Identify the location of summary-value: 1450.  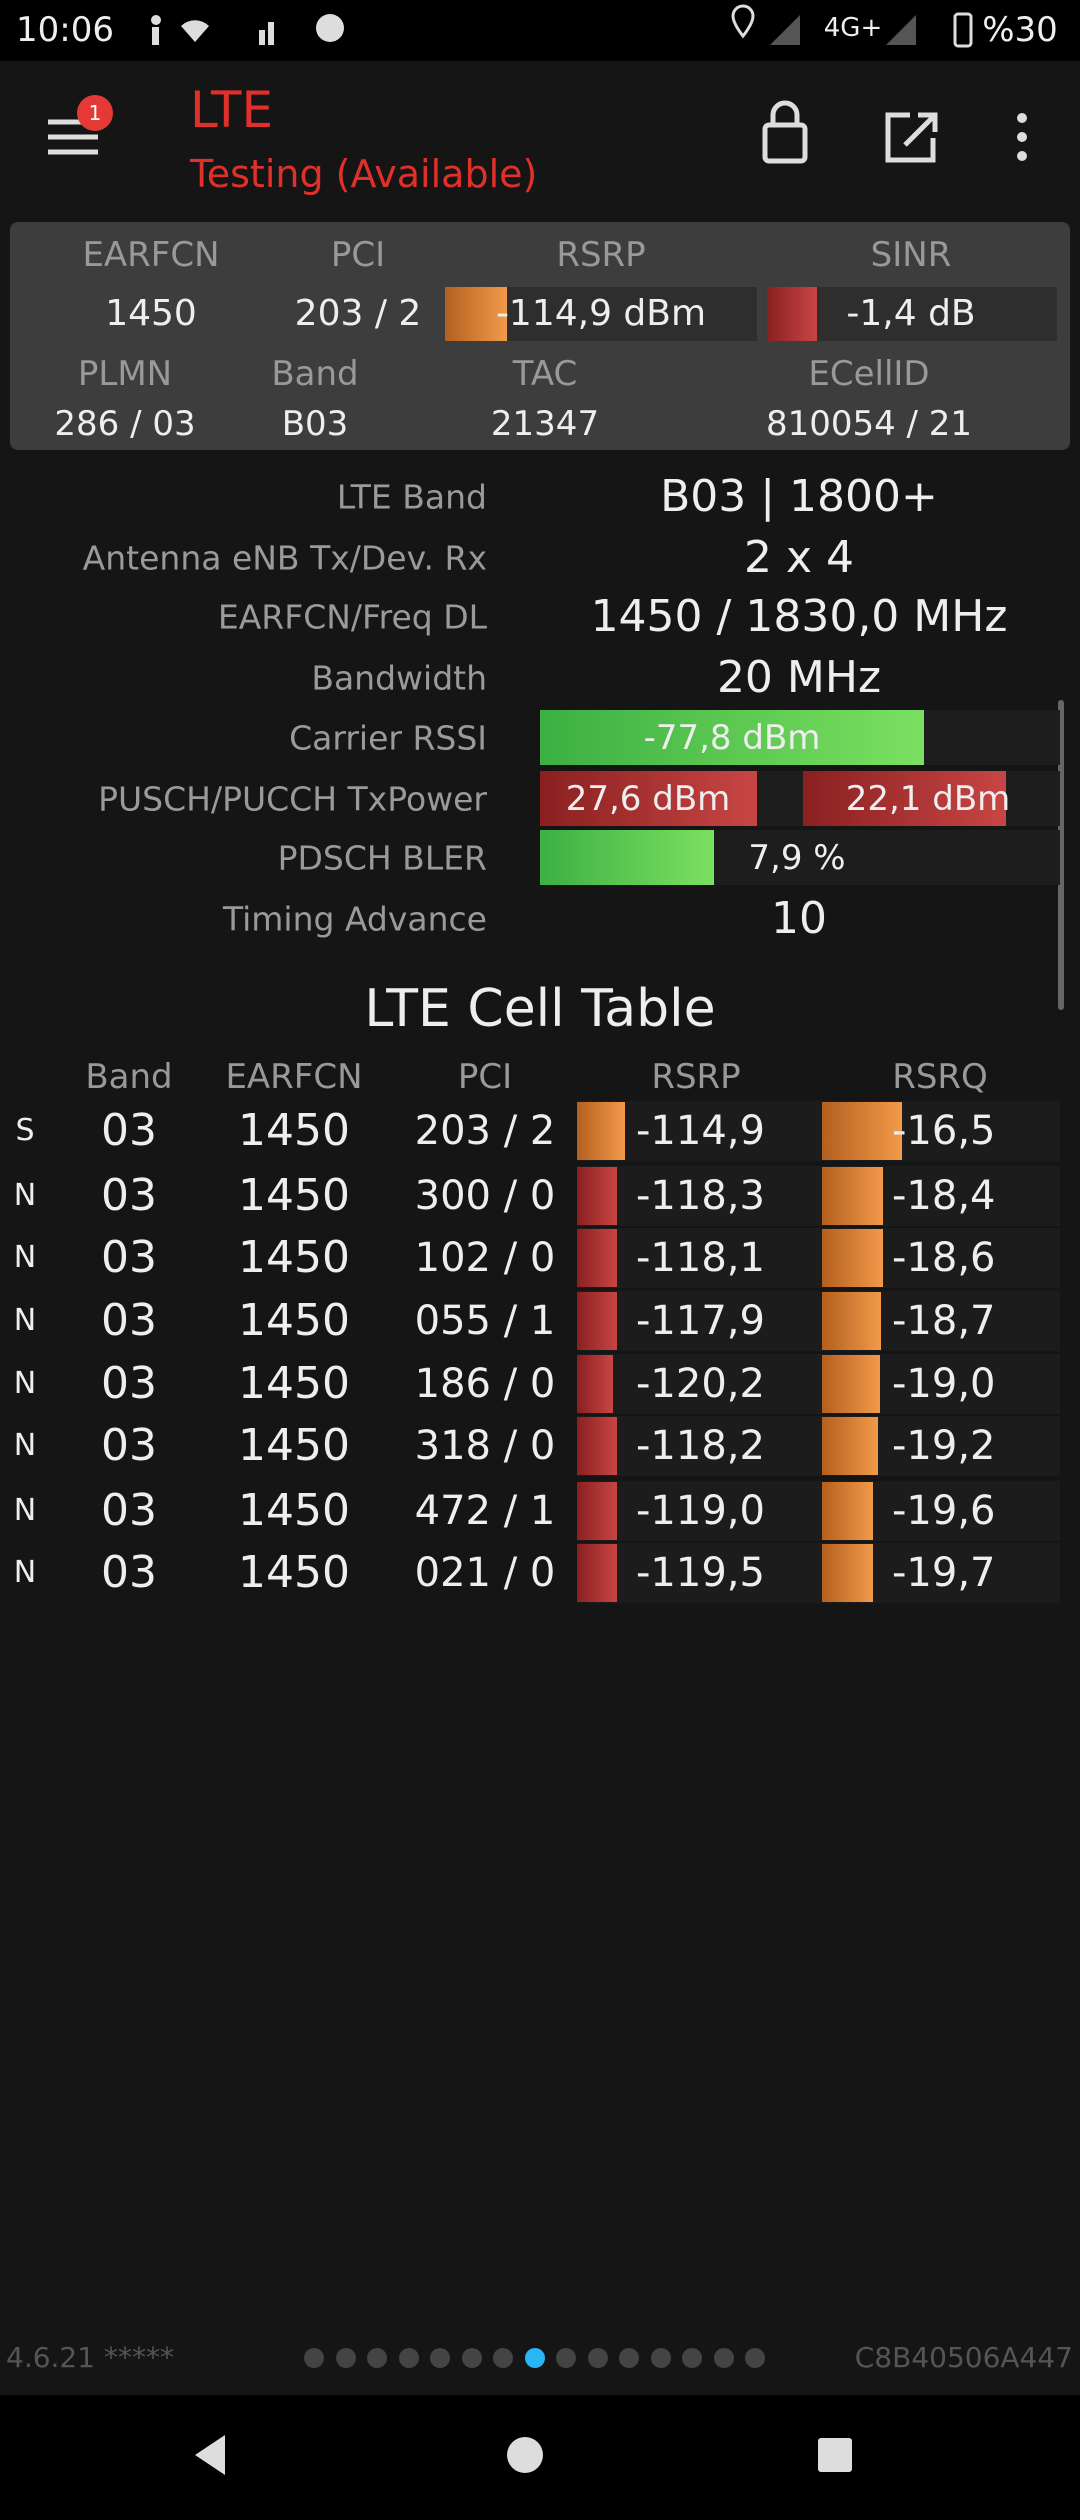
(151, 313).